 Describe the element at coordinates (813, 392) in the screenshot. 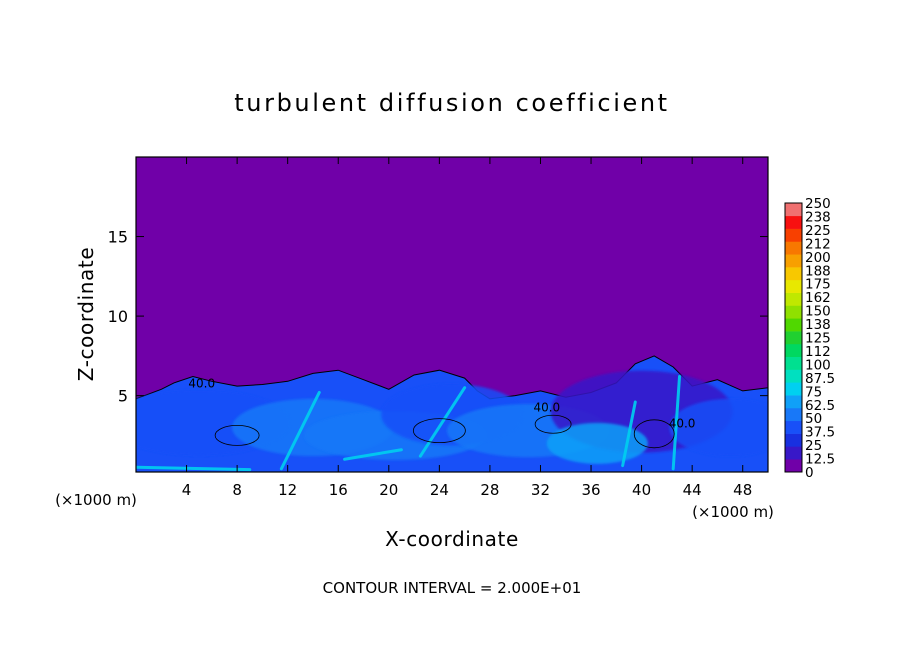

I see `colorbar-label: 75` at that location.